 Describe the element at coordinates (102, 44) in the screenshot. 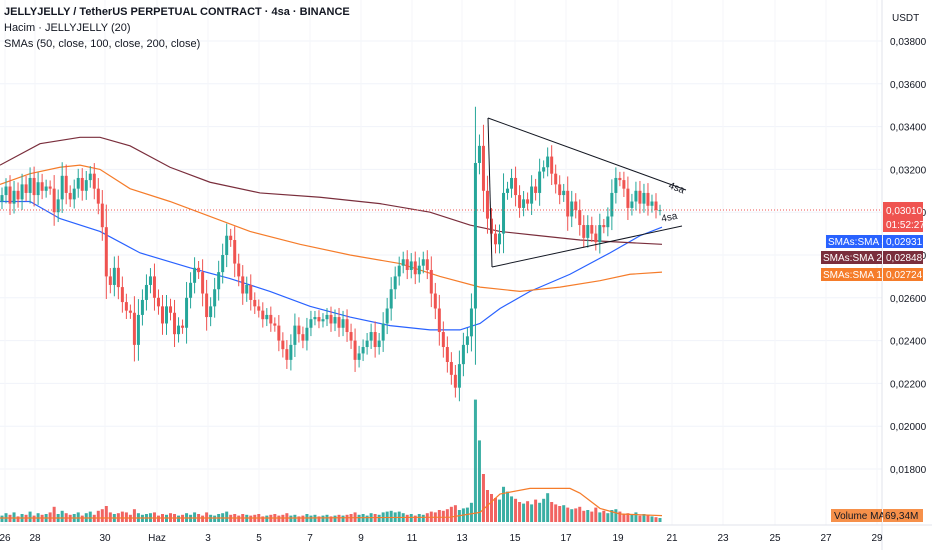

I see `sma-indicator-label: SMAs (50, close, 100, close, 200, close)` at that location.